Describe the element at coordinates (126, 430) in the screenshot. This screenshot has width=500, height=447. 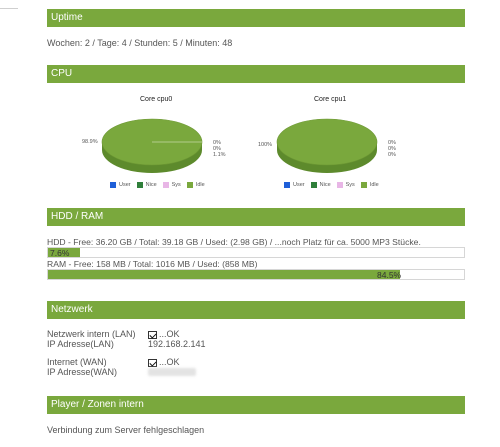
I see `player-status-text: Verbindung zum Server fehlgeschlagen` at that location.